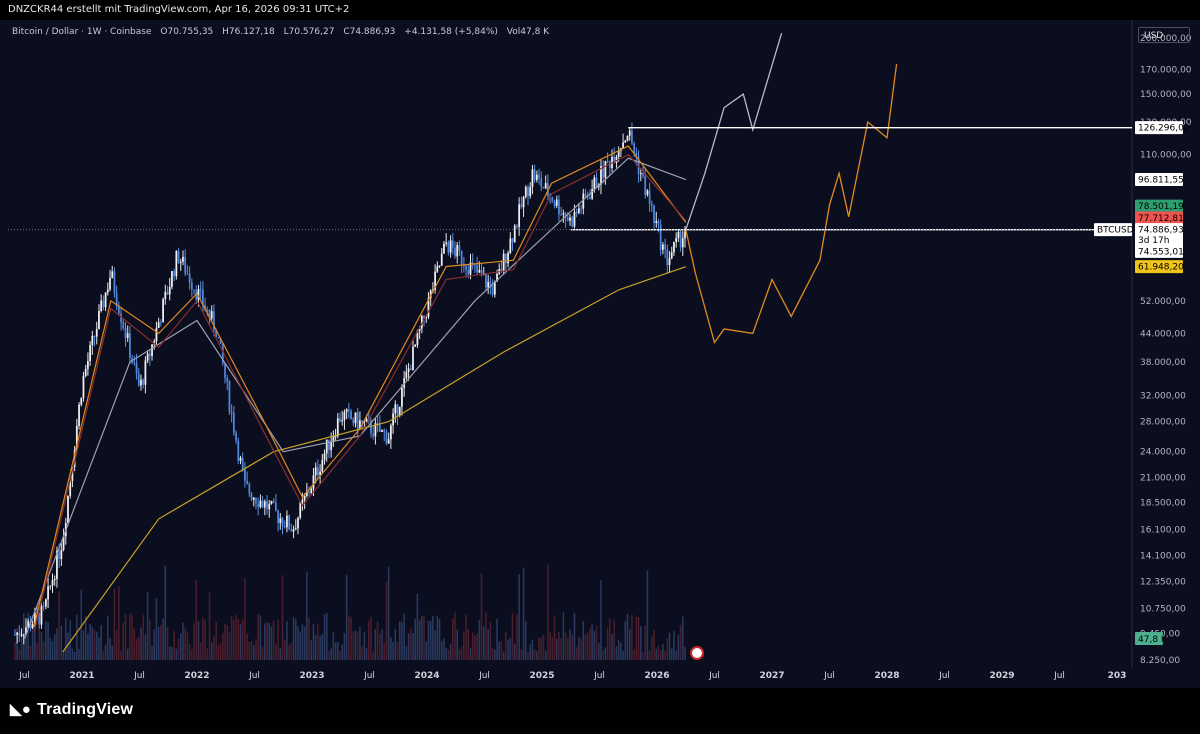 The height and width of the screenshot is (734, 1200). I want to click on symbol-tag: BTCUSD, so click(1115, 231).